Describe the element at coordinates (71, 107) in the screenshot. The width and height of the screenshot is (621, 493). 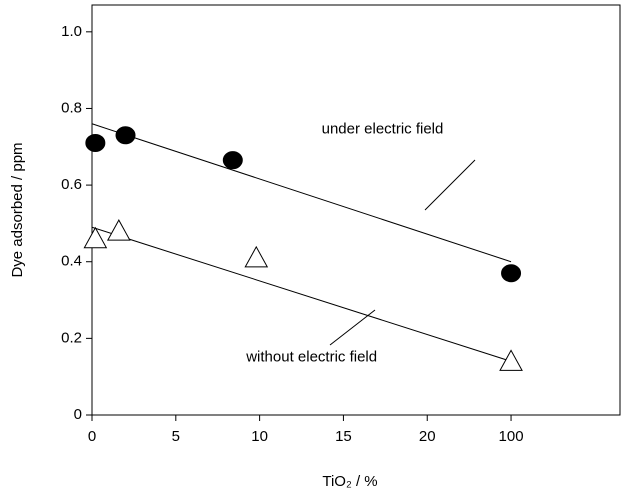
I see `y-tick-label: 0.8` at that location.